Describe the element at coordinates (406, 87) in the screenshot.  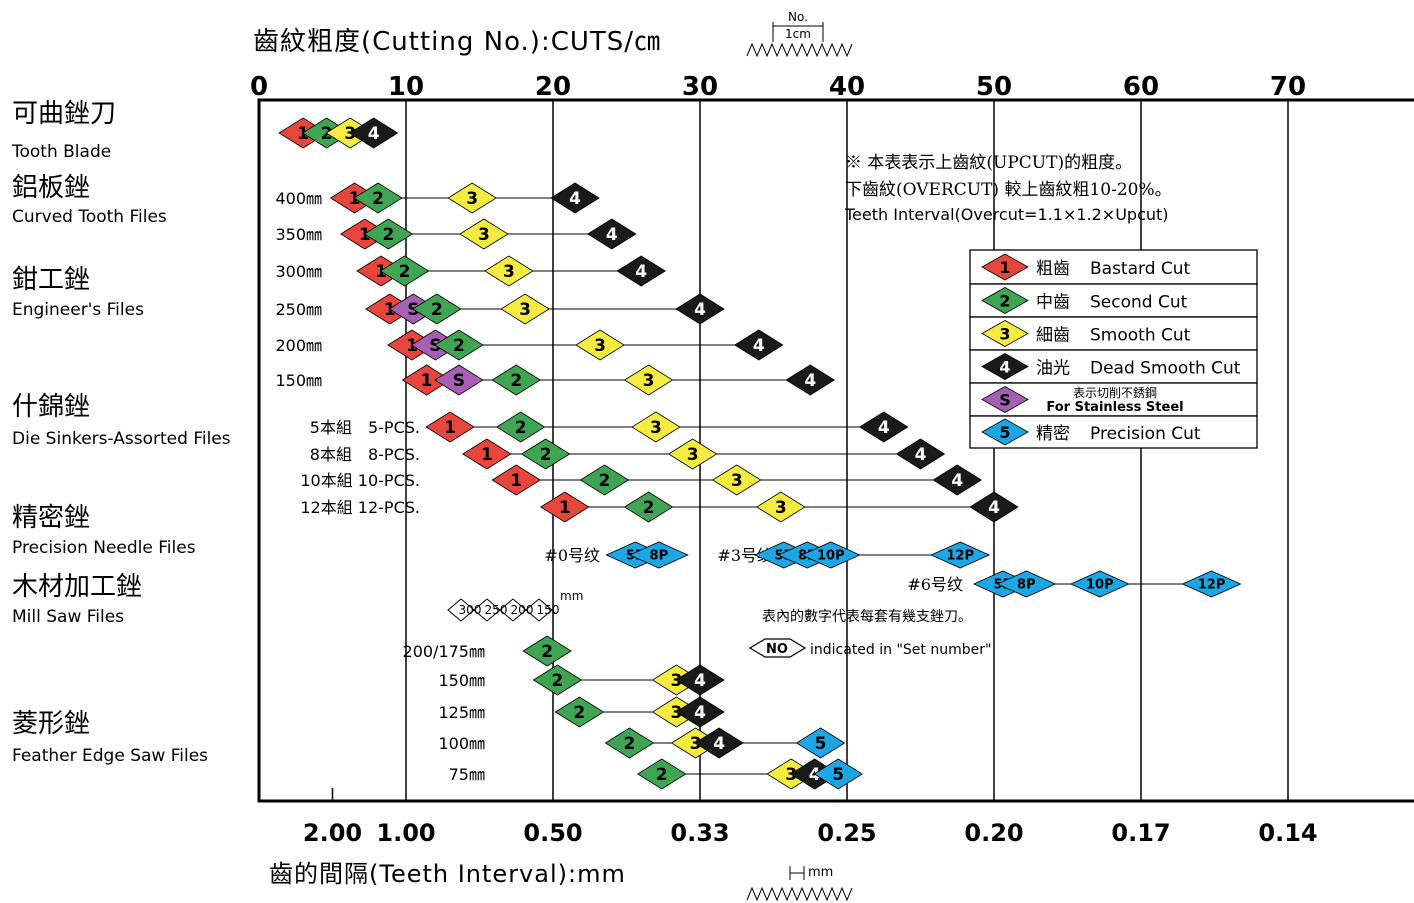
I see `top-tick-label: 10` at that location.